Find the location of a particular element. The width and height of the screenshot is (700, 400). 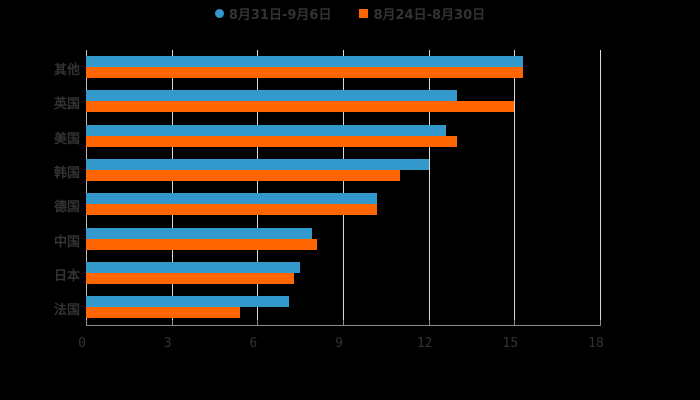

x-tick-label: 6 is located at coordinates (253, 343).